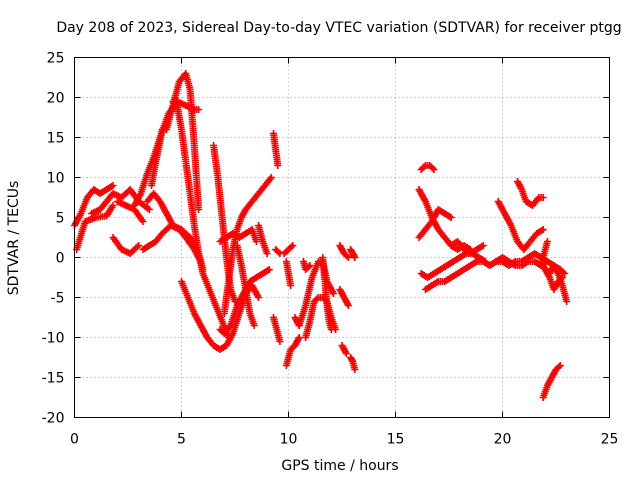  I want to click on x-tick-label: 5, so click(181, 440).